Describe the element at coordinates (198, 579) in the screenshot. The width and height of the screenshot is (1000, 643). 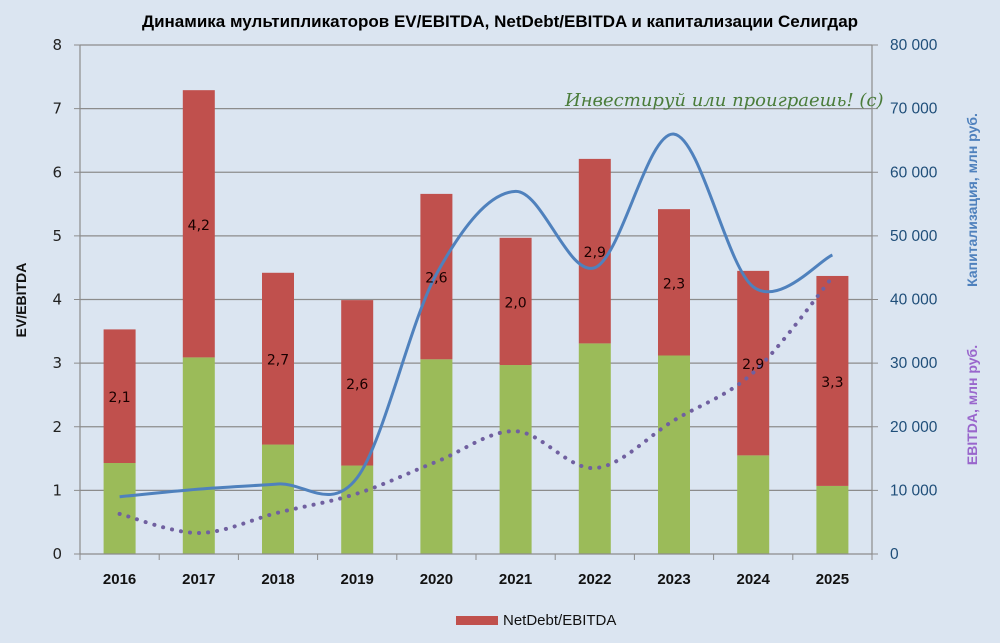
I see `x-tick-label: 2017` at that location.